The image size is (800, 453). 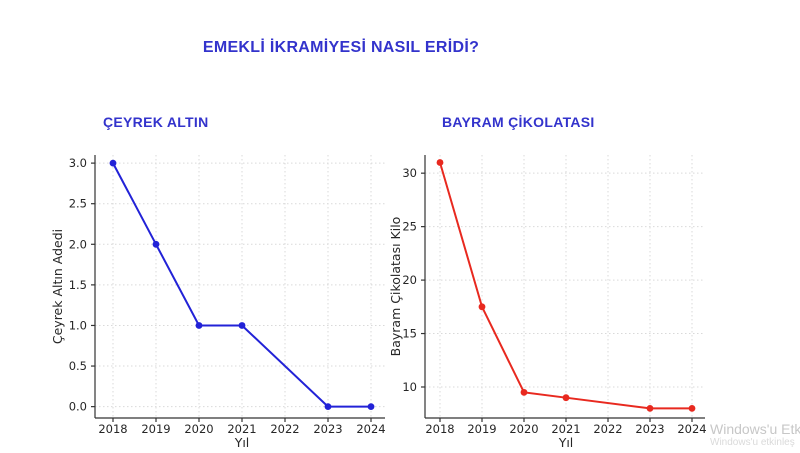 I want to click on y-tick-label: 0.5, so click(x=78, y=366).